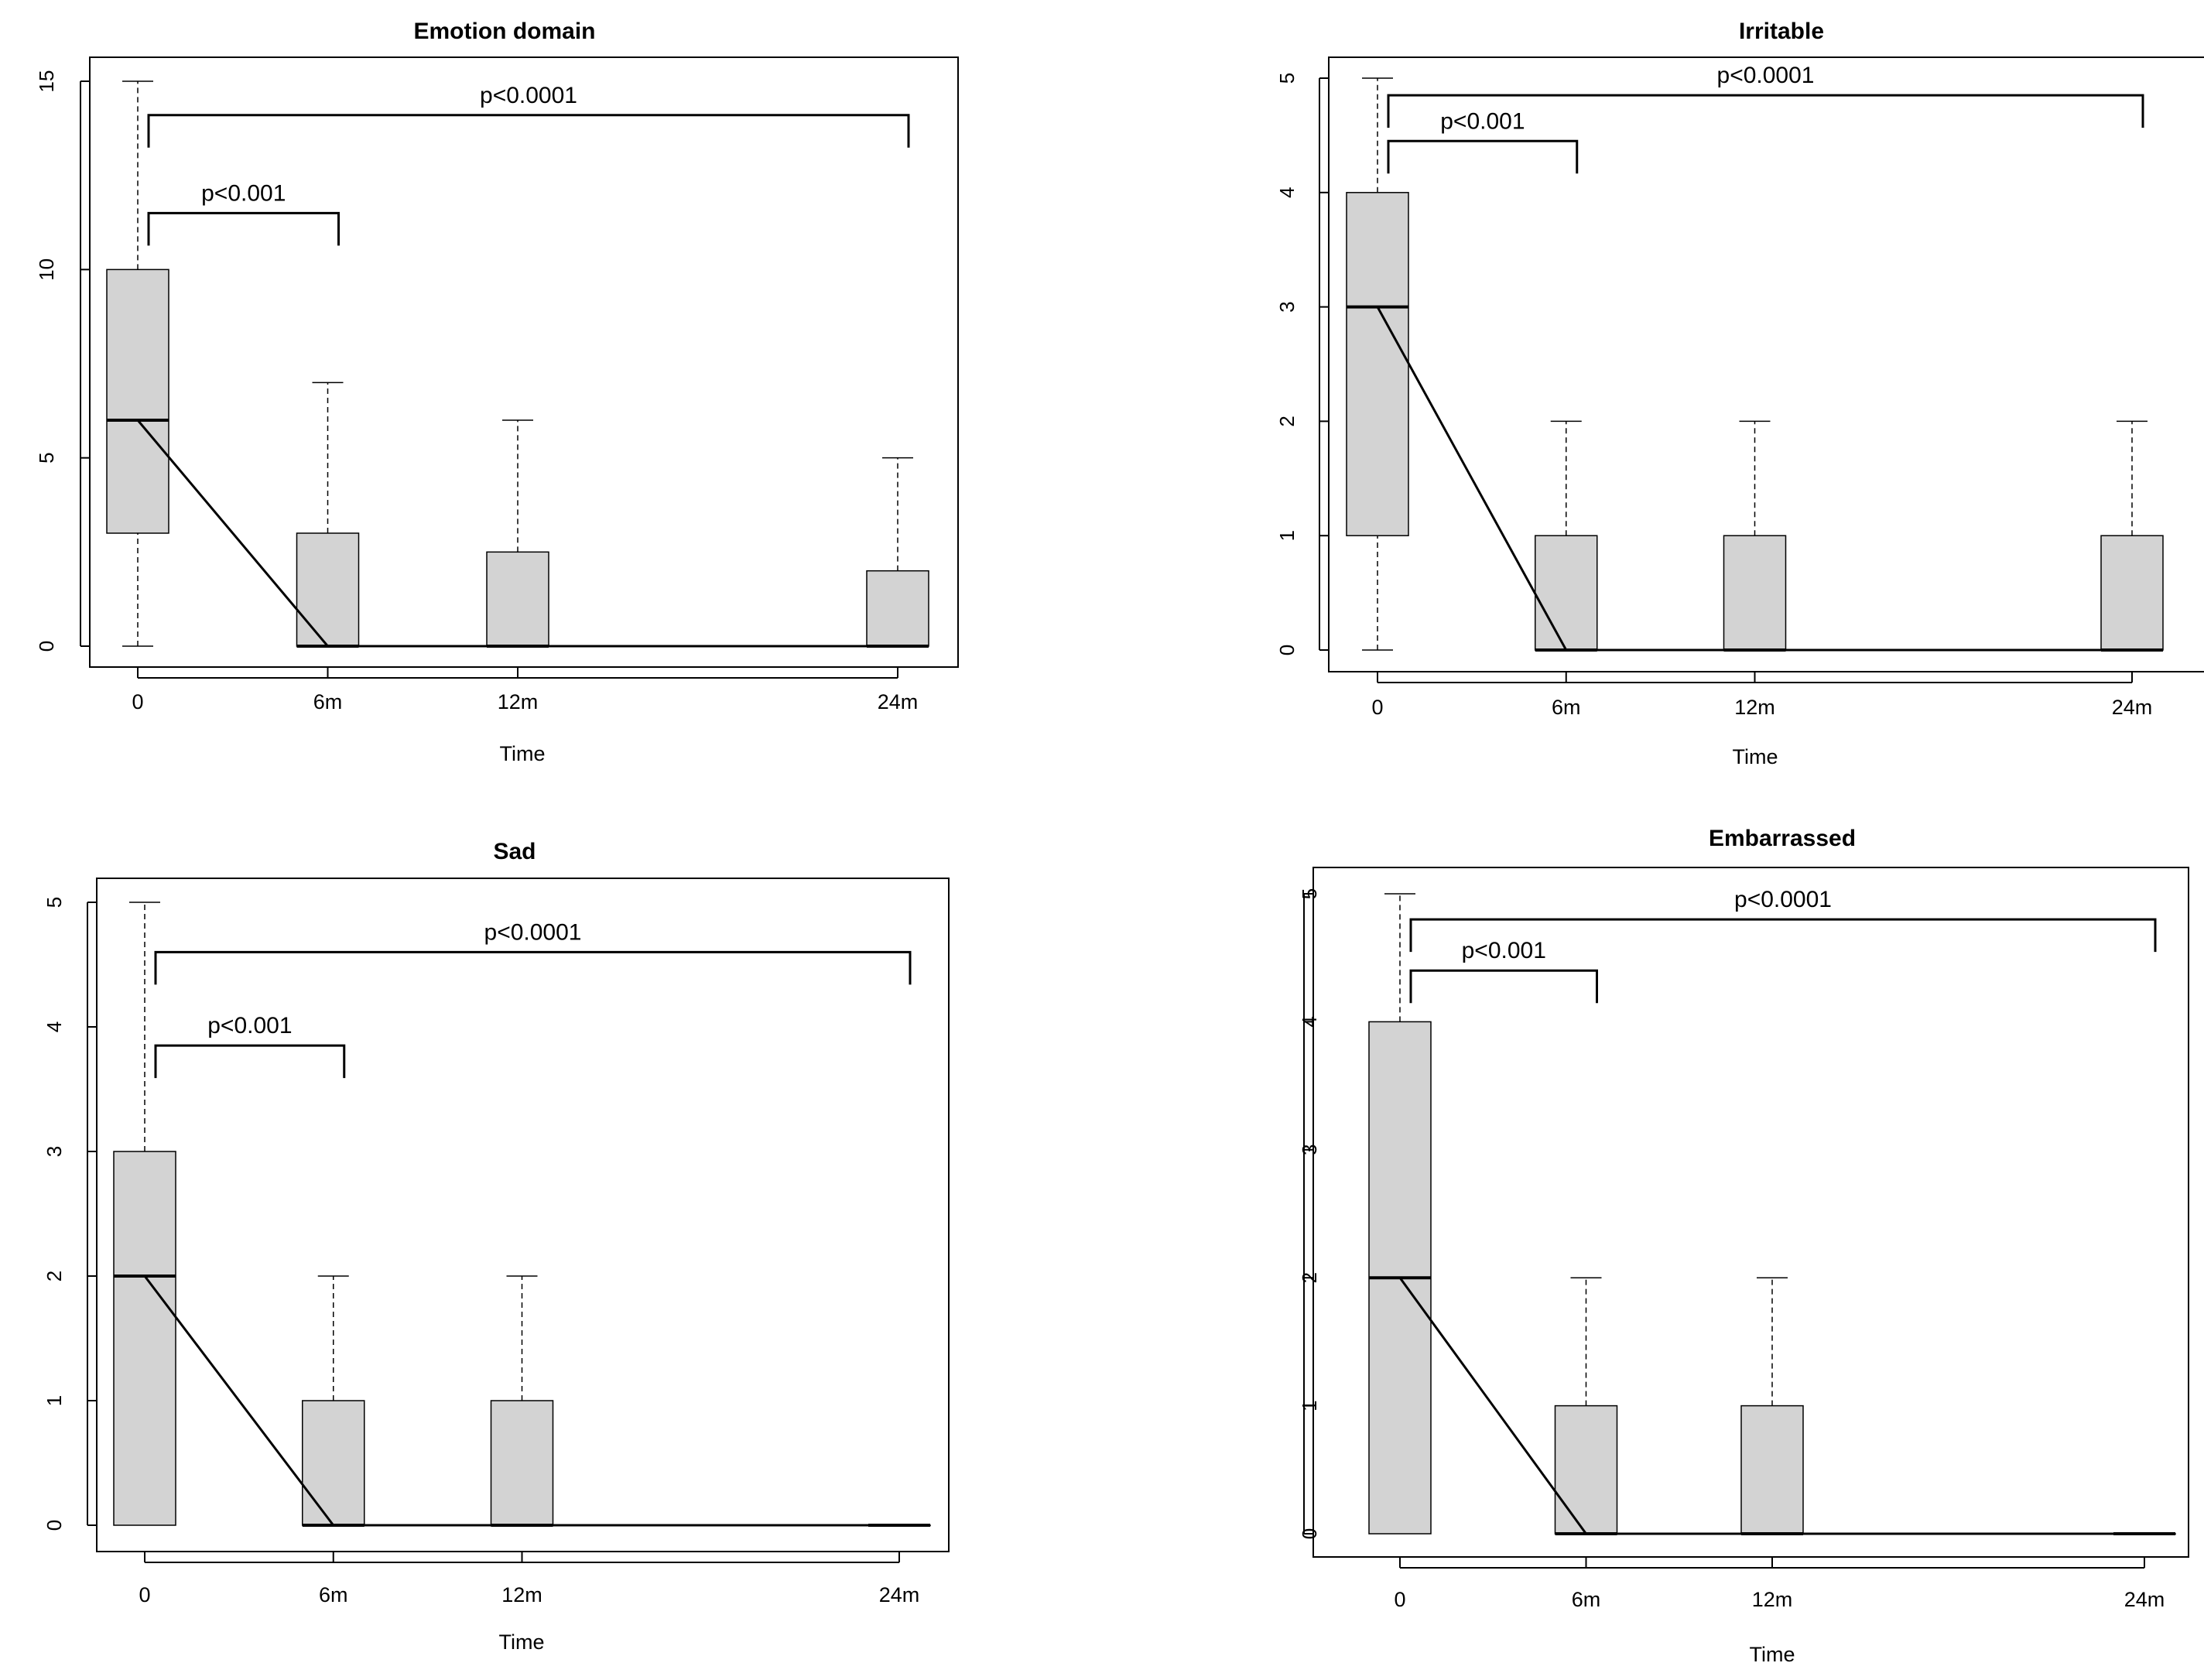 Image resolution: width=2204 pixels, height=1680 pixels. What do you see at coordinates (46, 81) in the screenshot?
I see `y-tick-label: 15` at bounding box center [46, 81].